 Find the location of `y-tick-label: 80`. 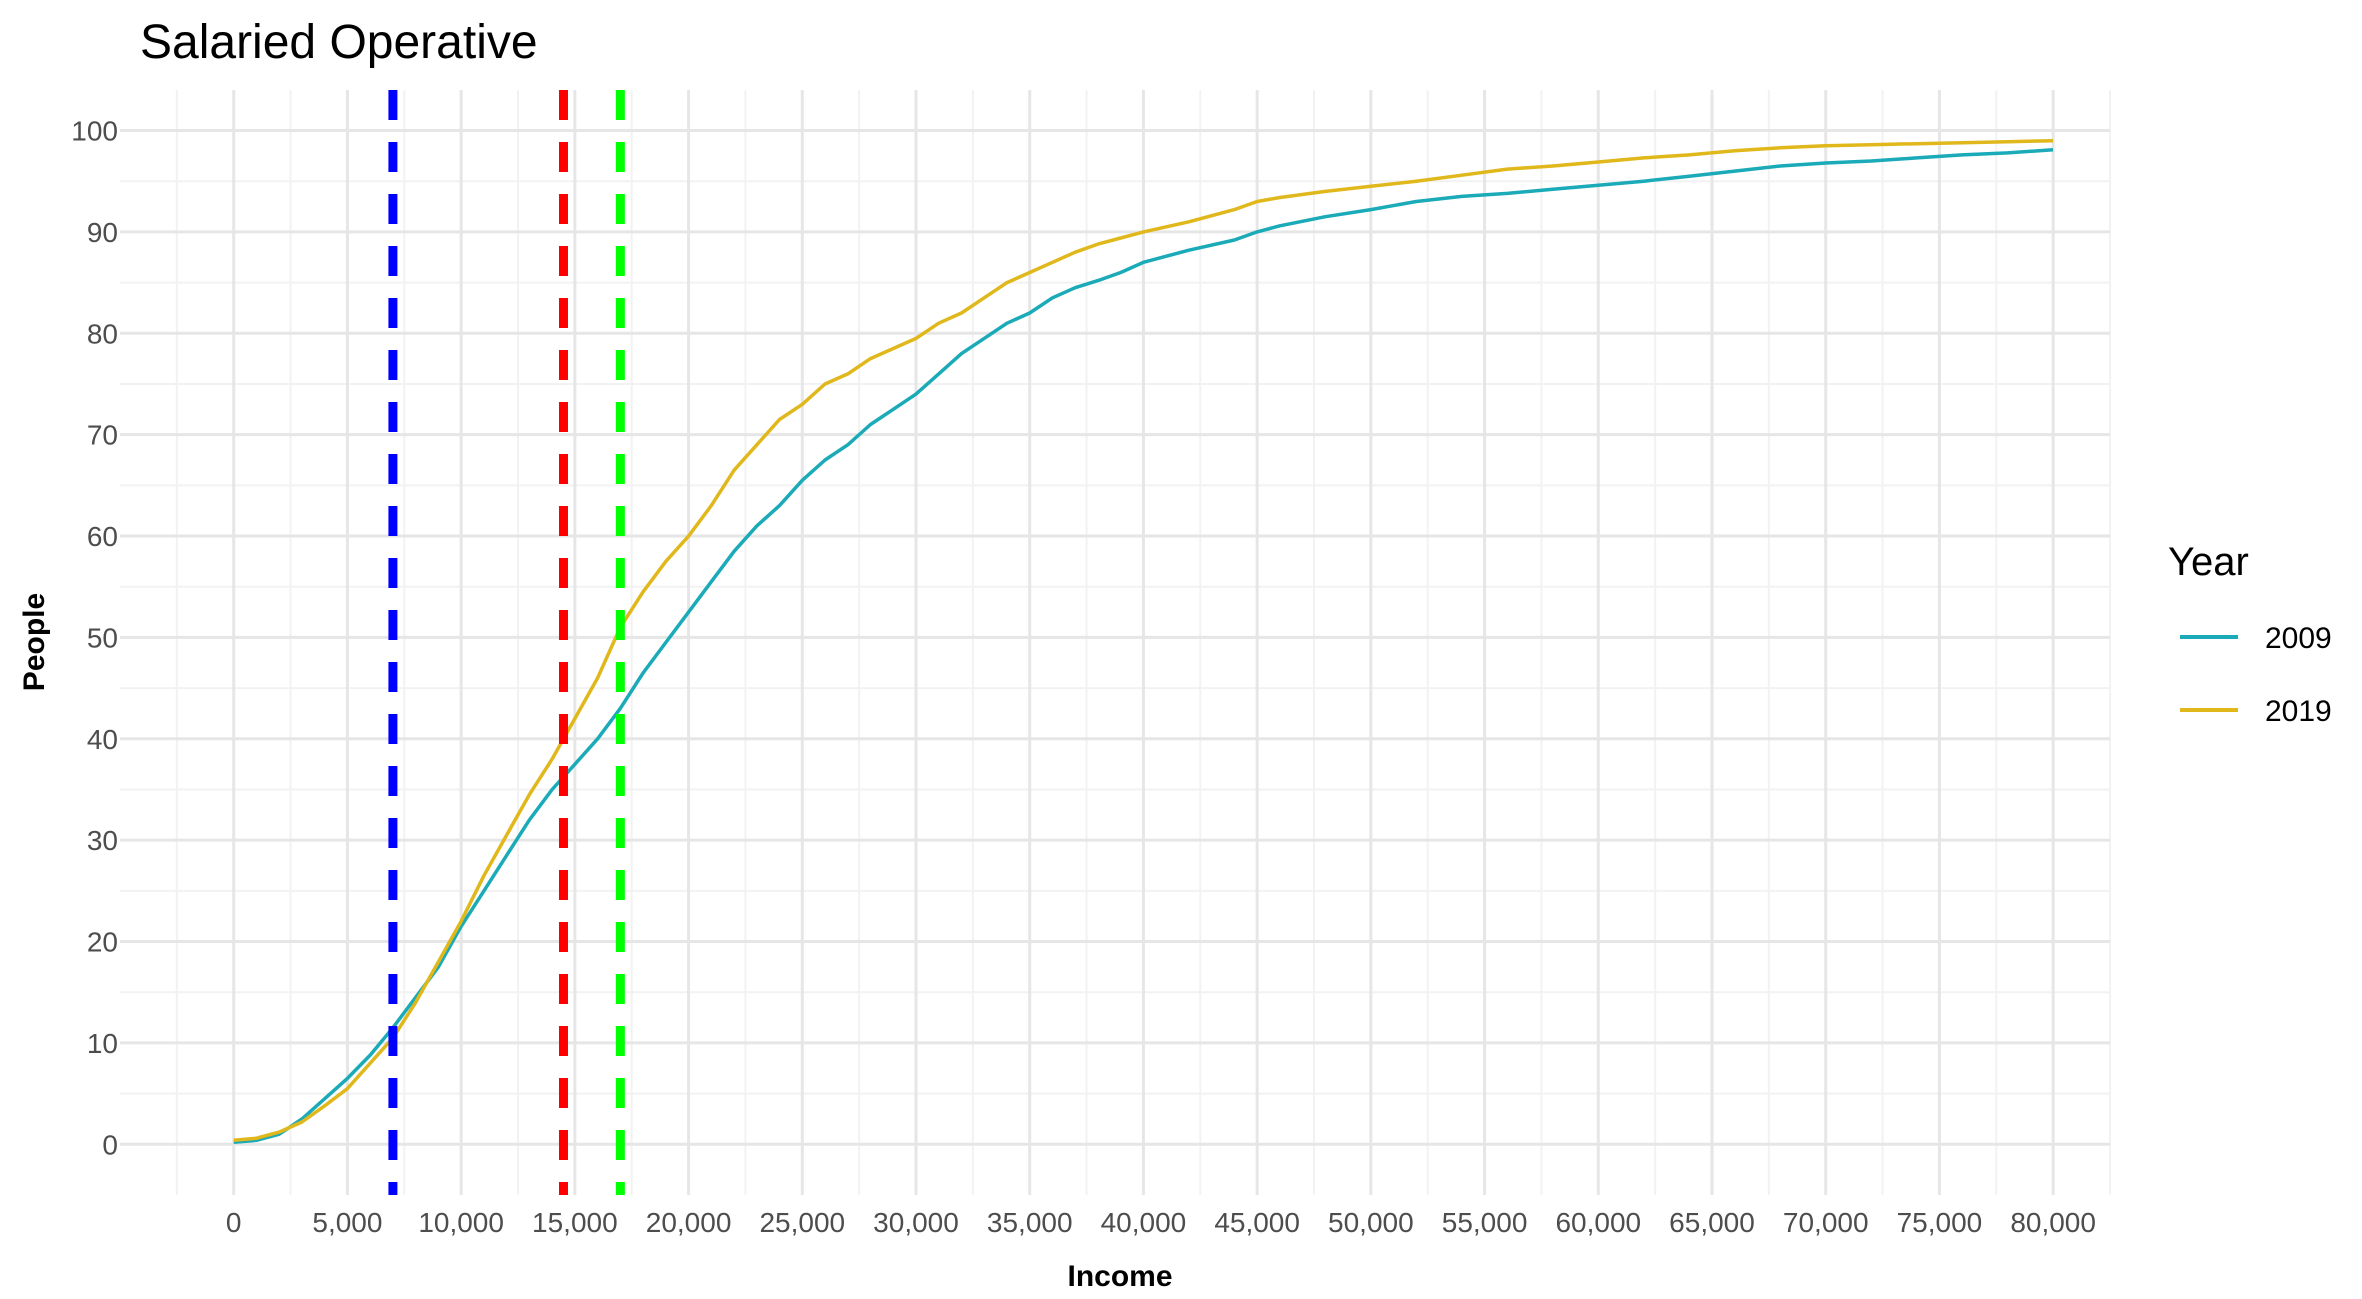

y-tick-label: 80 is located at coordinates (102, 333).